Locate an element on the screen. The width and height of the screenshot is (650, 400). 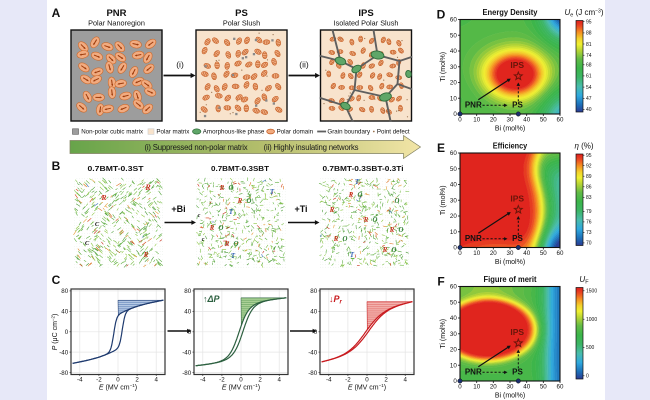
svg-text: 74 is located at coordinates (589, 56).